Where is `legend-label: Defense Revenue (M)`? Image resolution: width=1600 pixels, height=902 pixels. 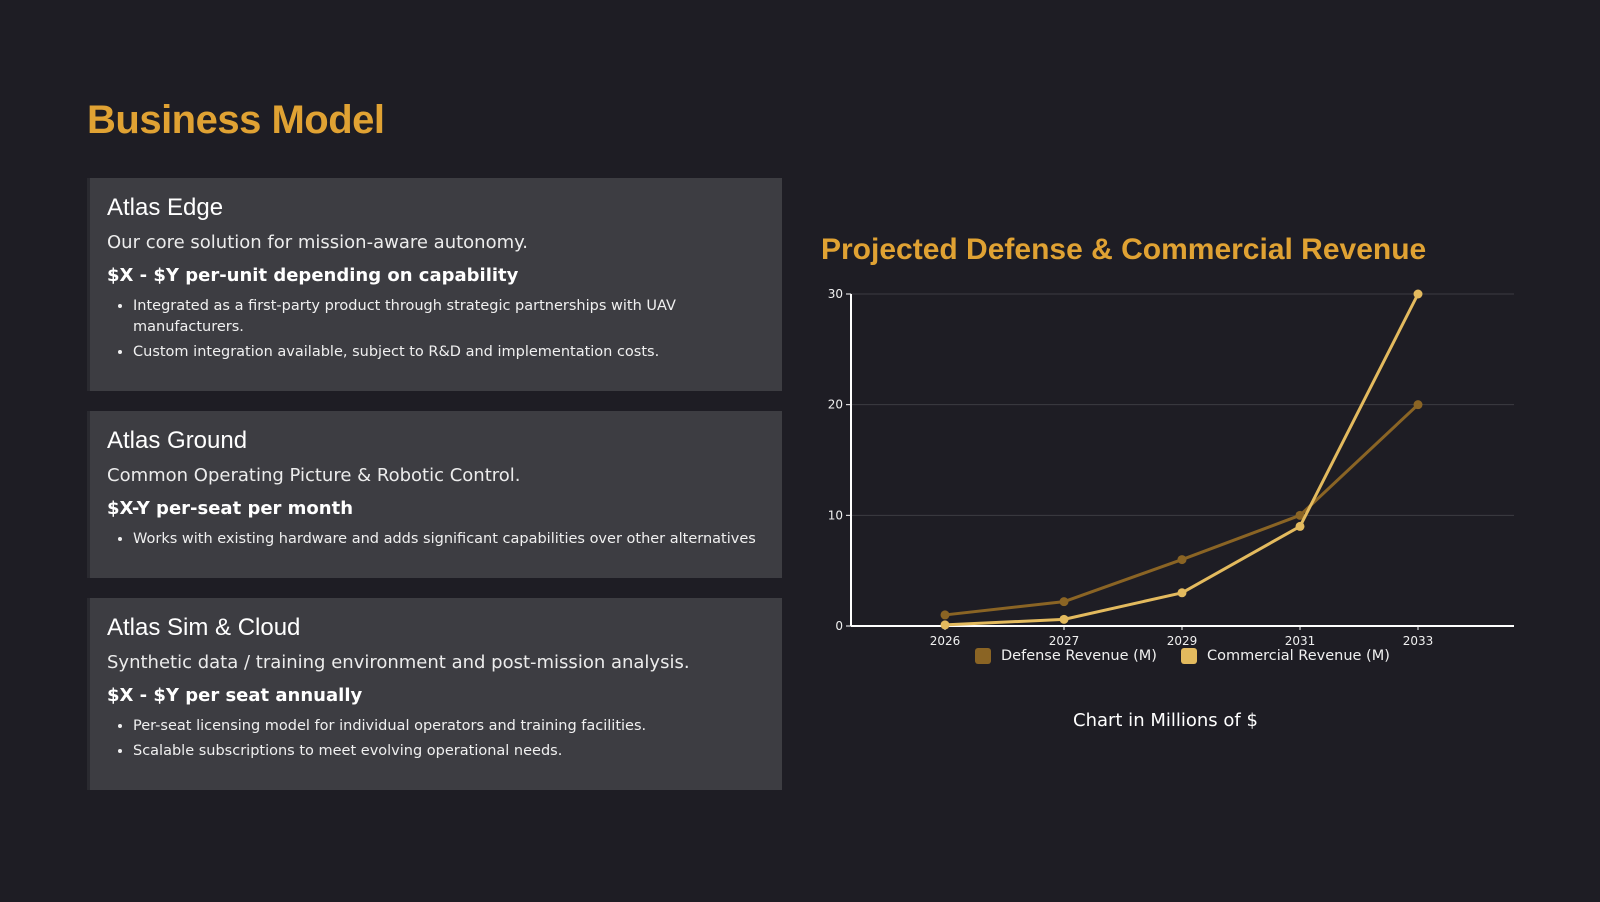 legend-label: Defense Revenue (M) is located at coordinates (1079, 656).